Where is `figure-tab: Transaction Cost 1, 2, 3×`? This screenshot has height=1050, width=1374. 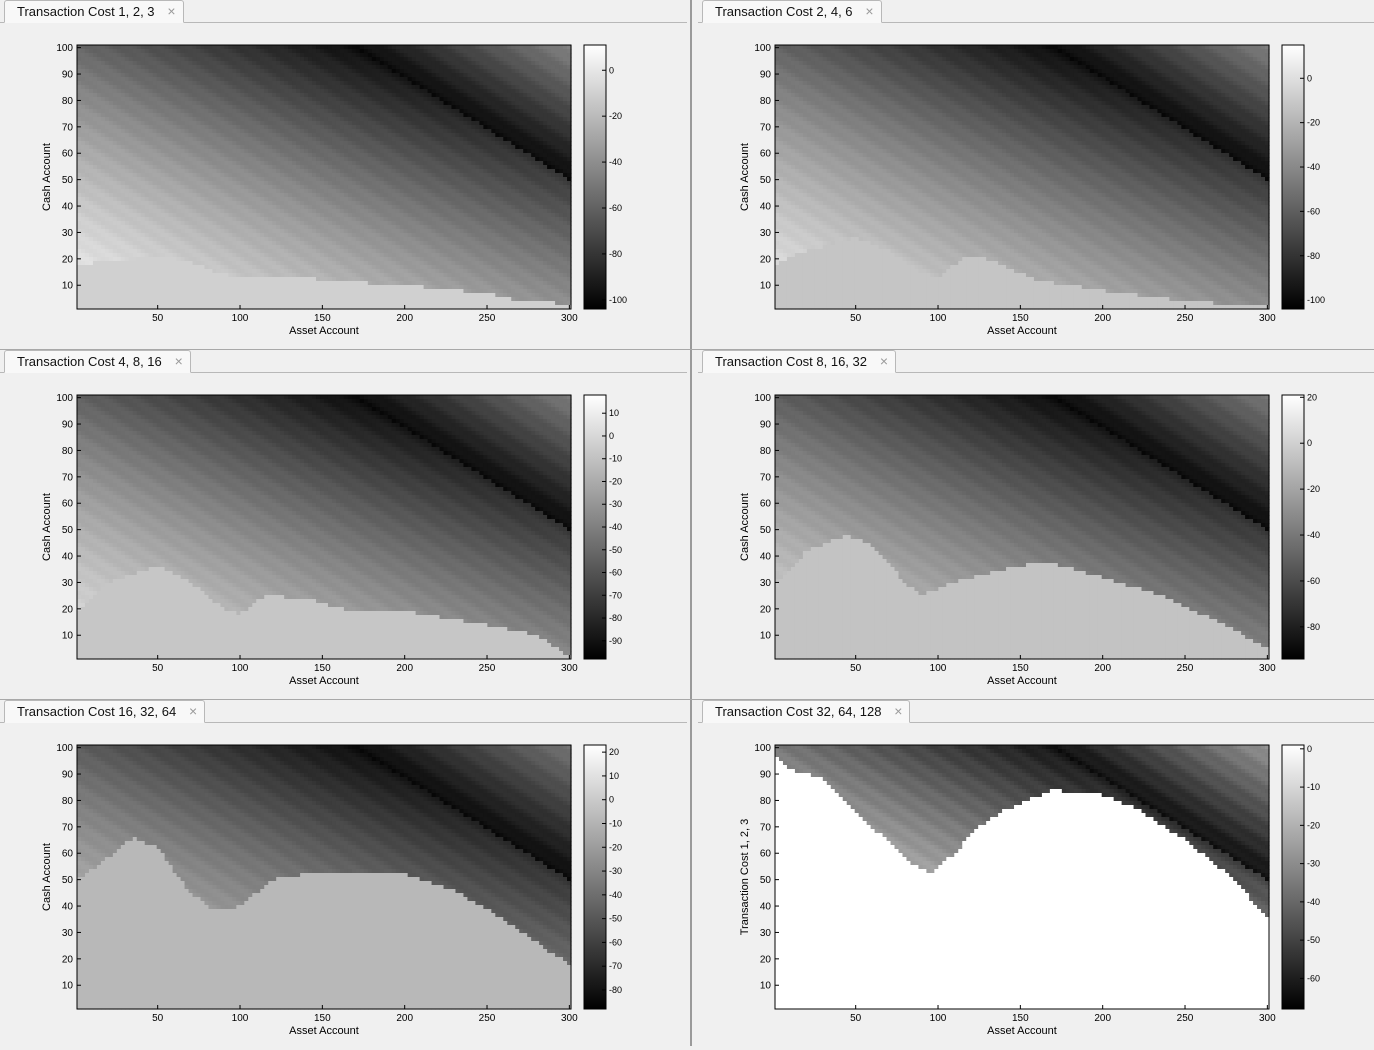
figure-tab: Transaction Cost 1, 2, 3× is located at coordinates (94, 11).